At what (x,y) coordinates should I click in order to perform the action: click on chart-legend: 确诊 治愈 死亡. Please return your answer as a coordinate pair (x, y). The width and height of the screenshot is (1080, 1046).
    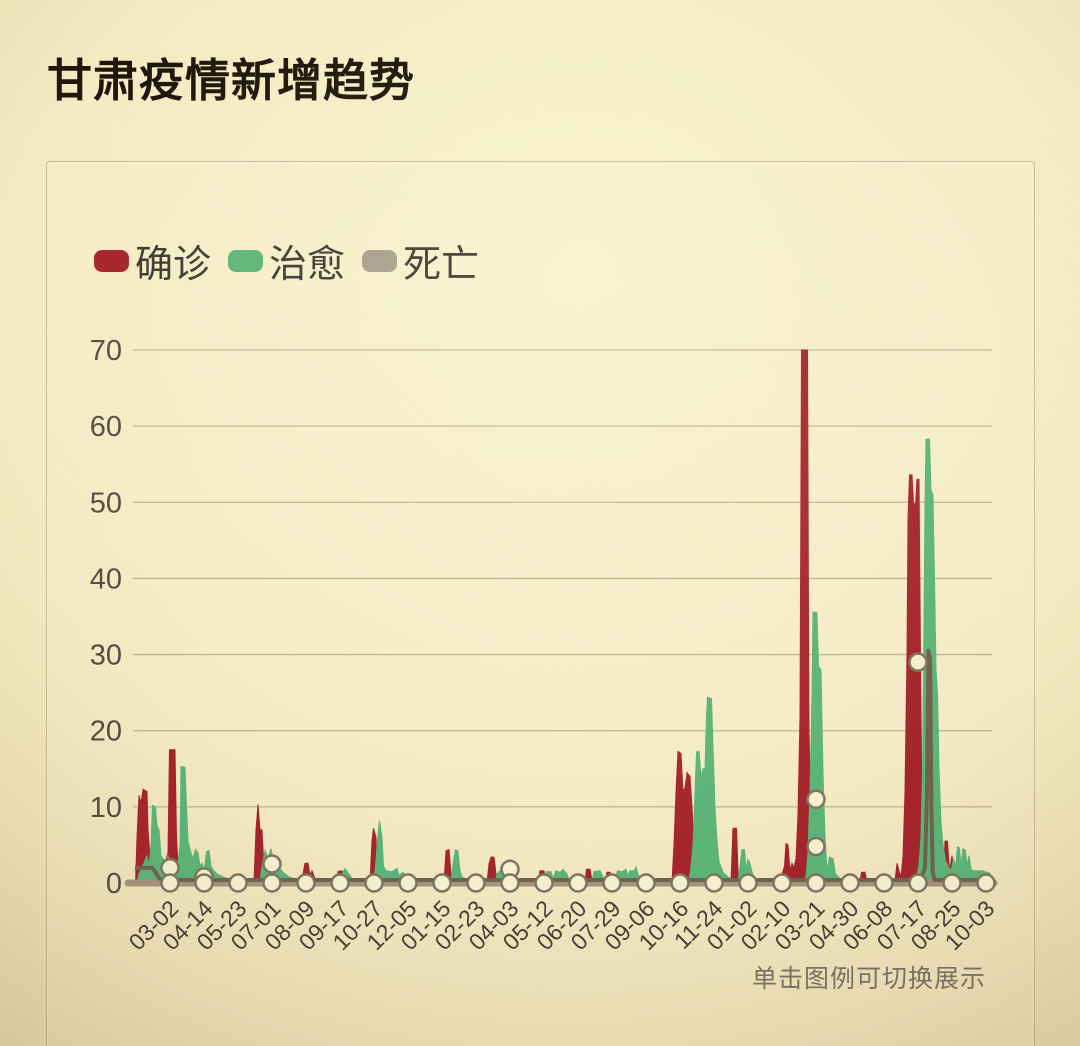
    Looking at the image, I should click on (295, 260).